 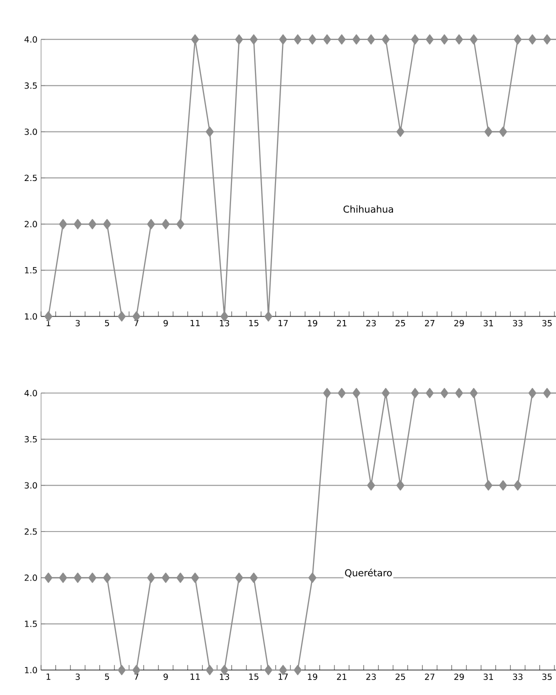 What do you see at coordinates (30, 393) in the screenshot?
I see `y-tick-label: 4.0` at bounding box center [30, 393].